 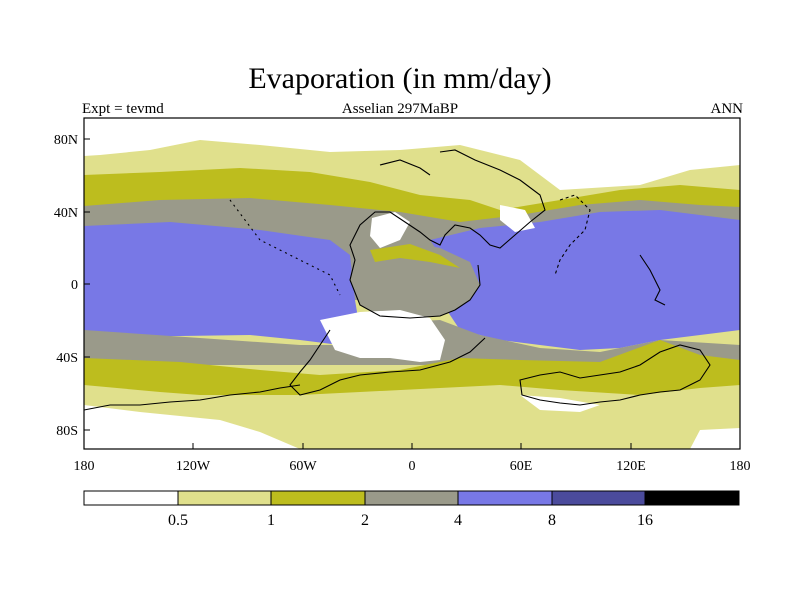 I want to click on north-low-region, so click(x=412, y=154).